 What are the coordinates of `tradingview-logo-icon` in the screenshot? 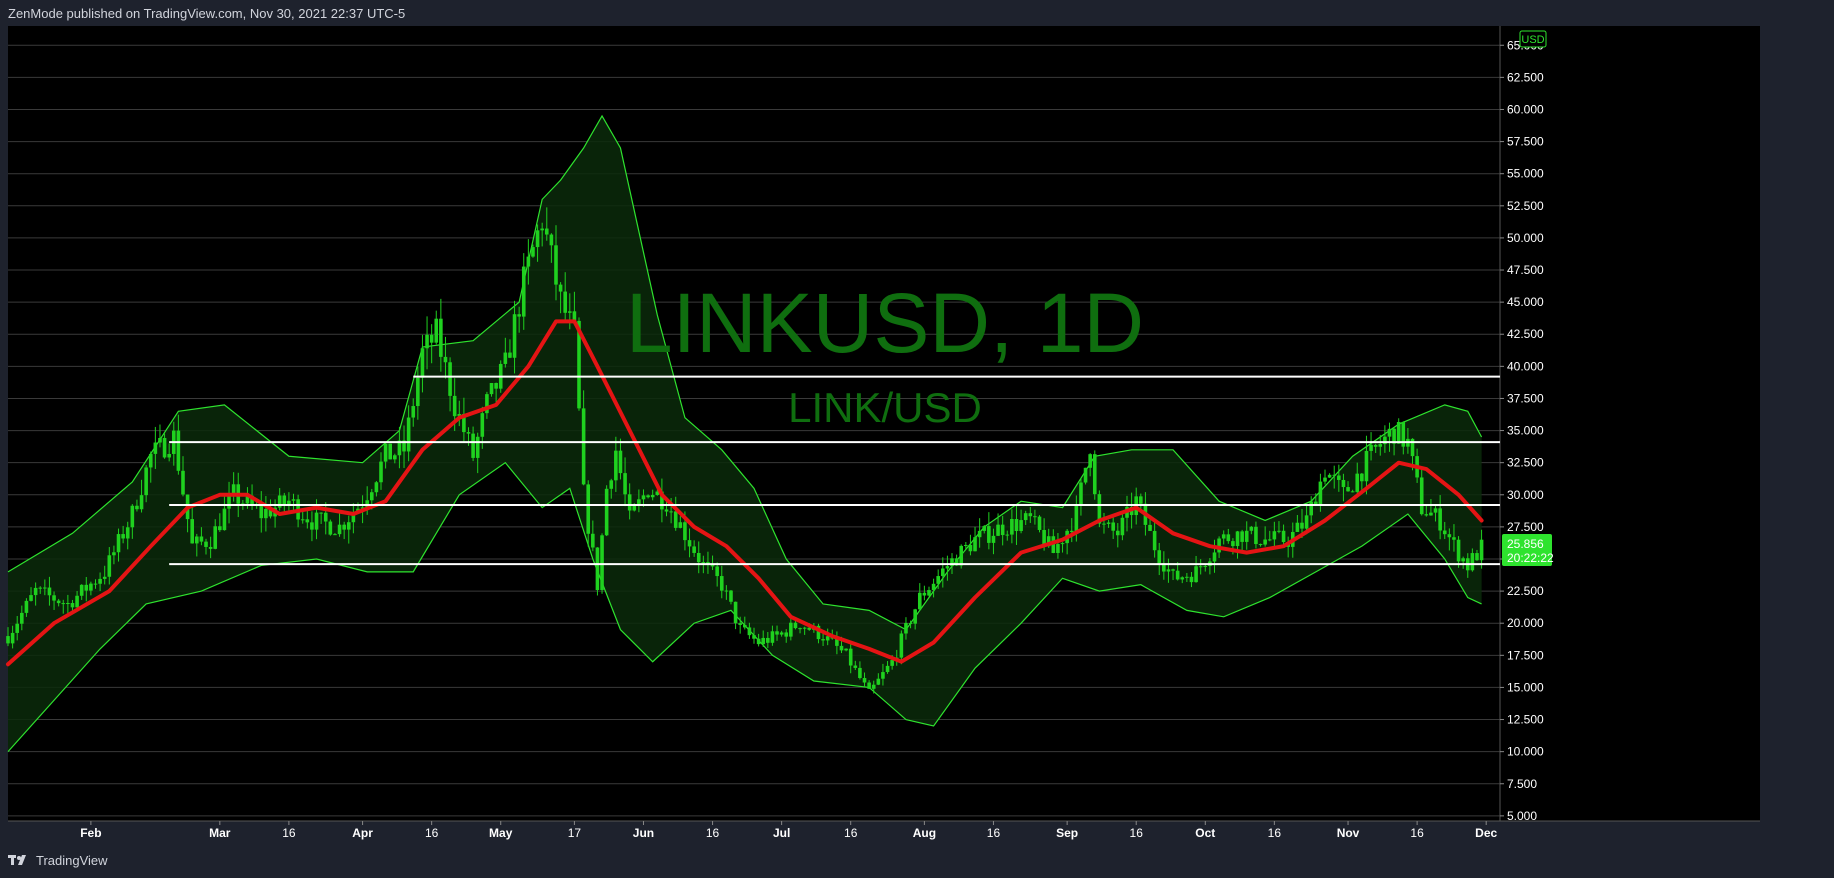 It's located at (17, 860).